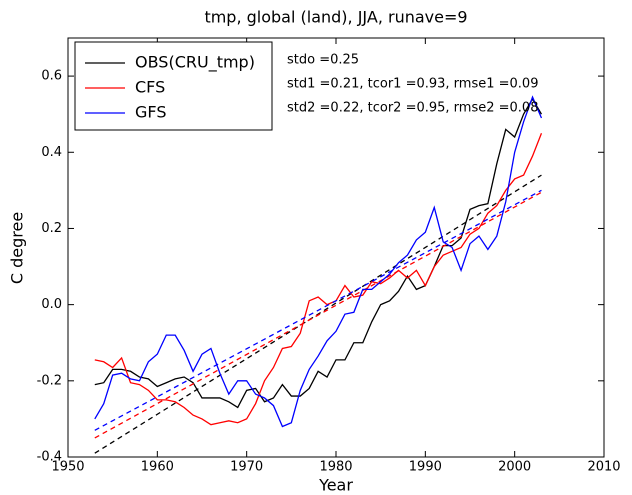 The image size is (632, 495). What do you see at coordinates (335, 17) in the screenshot?
I see `chart-title: tmp, global (land), JJA, runave=9` at bounding box center [335, 17].